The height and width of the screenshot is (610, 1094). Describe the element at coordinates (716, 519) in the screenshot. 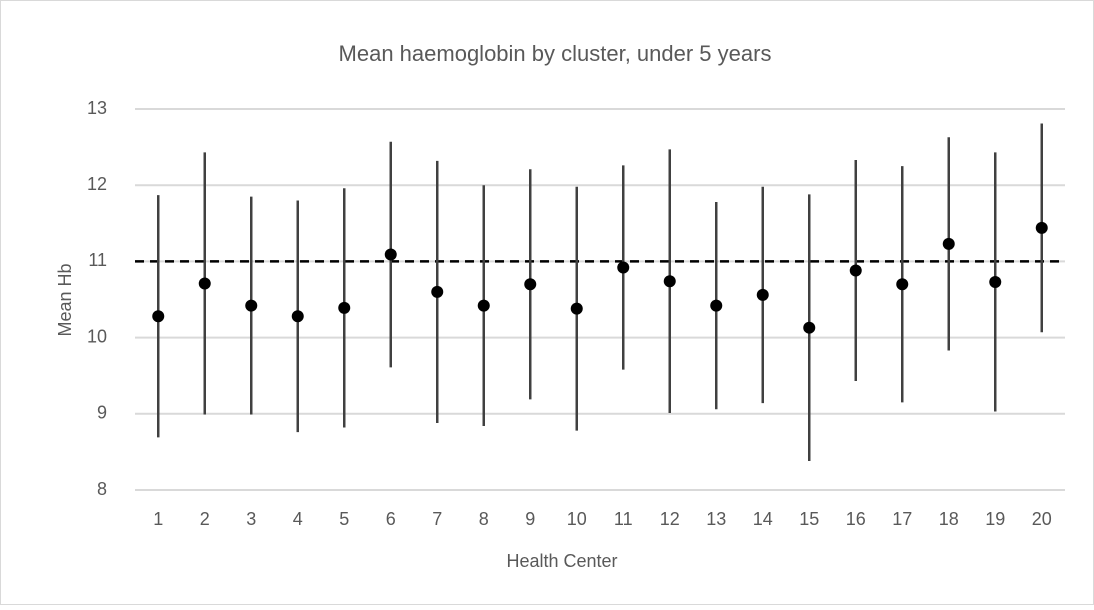

I see `x-tick-label: 13` at that location.